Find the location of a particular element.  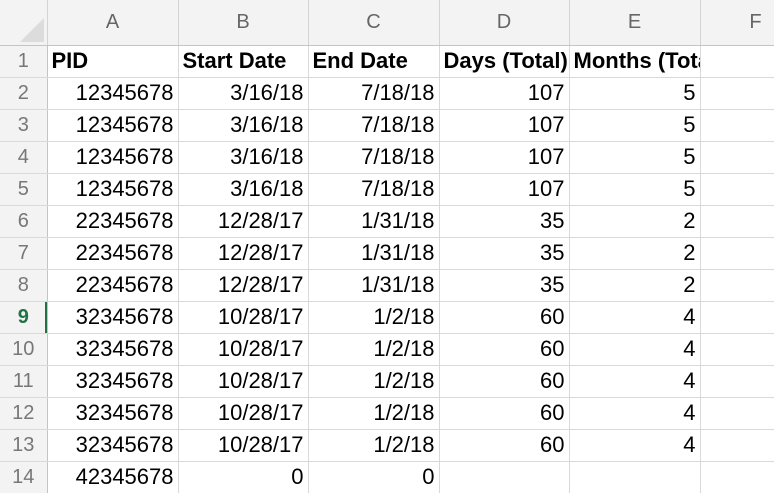

cell-d4: 107 is located at coordinates (504, 157).